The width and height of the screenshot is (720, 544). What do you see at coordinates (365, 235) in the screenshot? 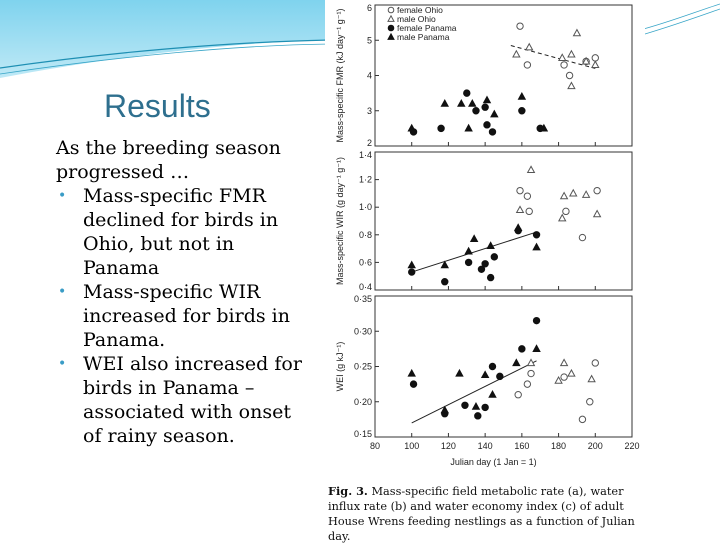
I see `y-tick-label: 0·8` at bounding box center [365, 235].